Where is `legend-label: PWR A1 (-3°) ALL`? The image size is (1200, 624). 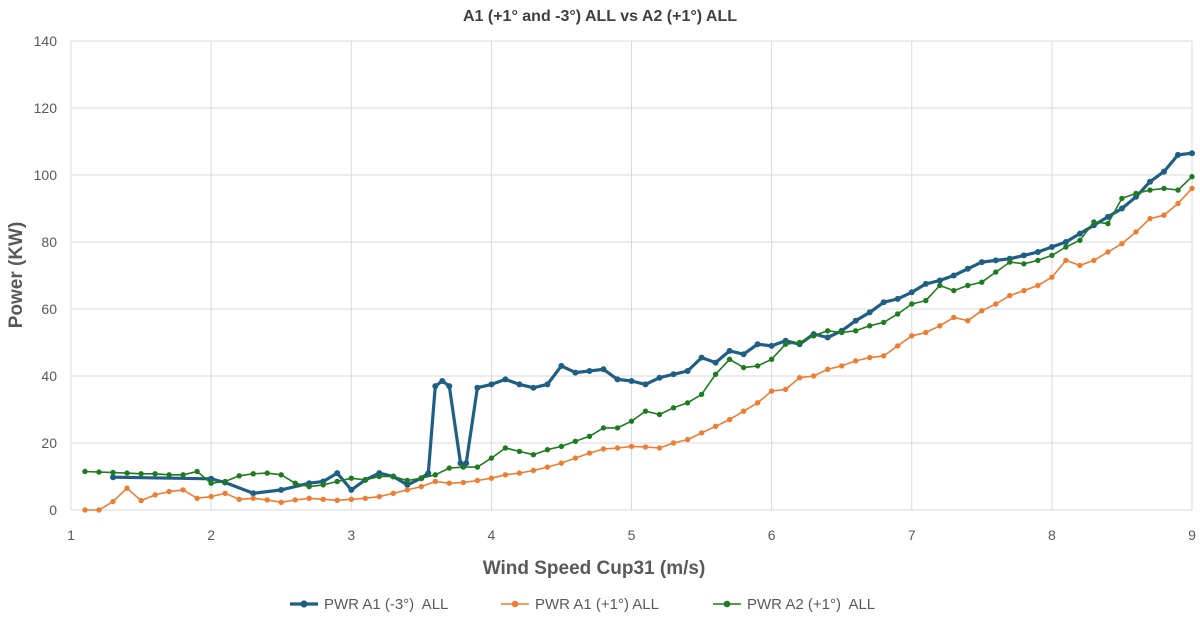
legend-label: PWR A1 (-3°) ALL is located at coordinates (386, 604).